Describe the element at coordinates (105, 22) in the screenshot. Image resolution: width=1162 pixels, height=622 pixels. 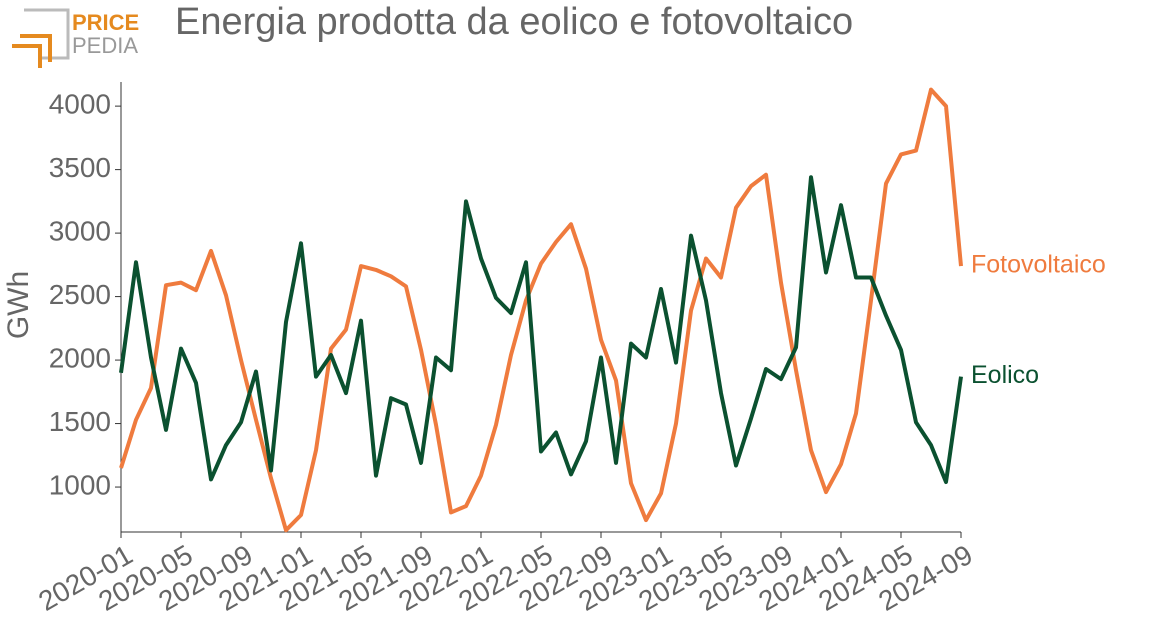
I see `logo-text: PRICE` at that location.